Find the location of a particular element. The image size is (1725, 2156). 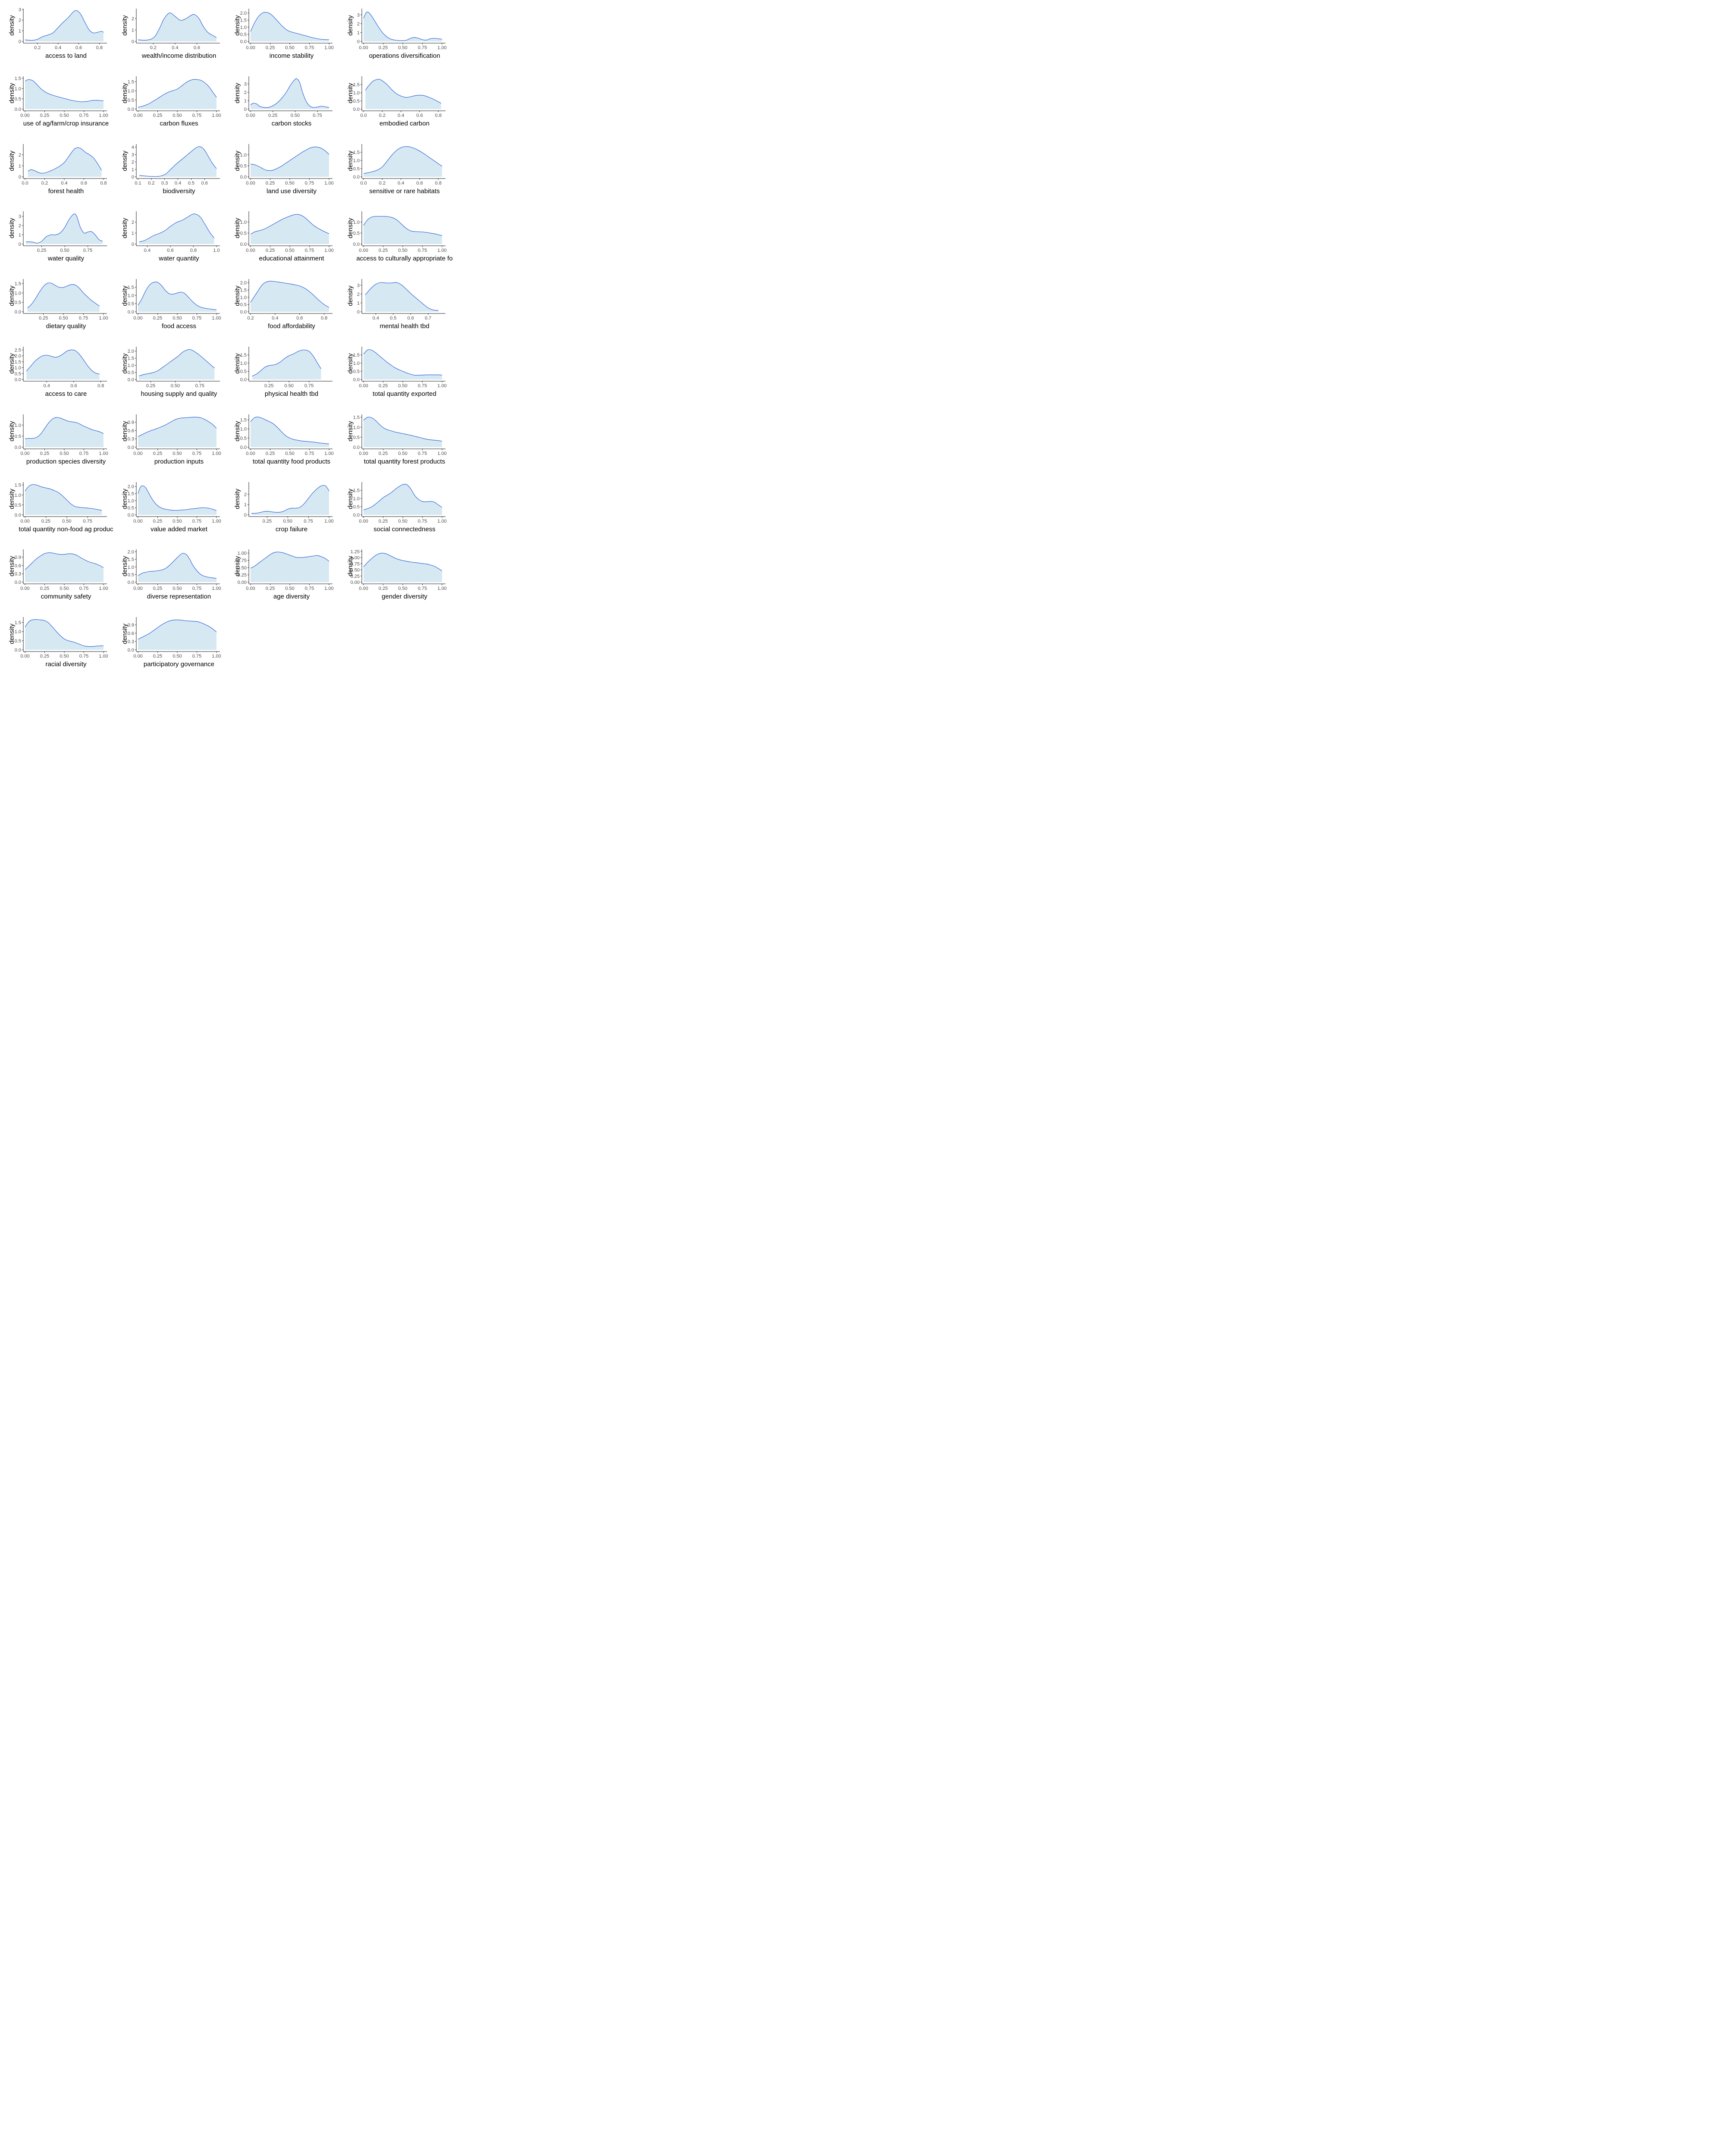

y-tick-label: 0.00 is located at coordinates (355, 582).